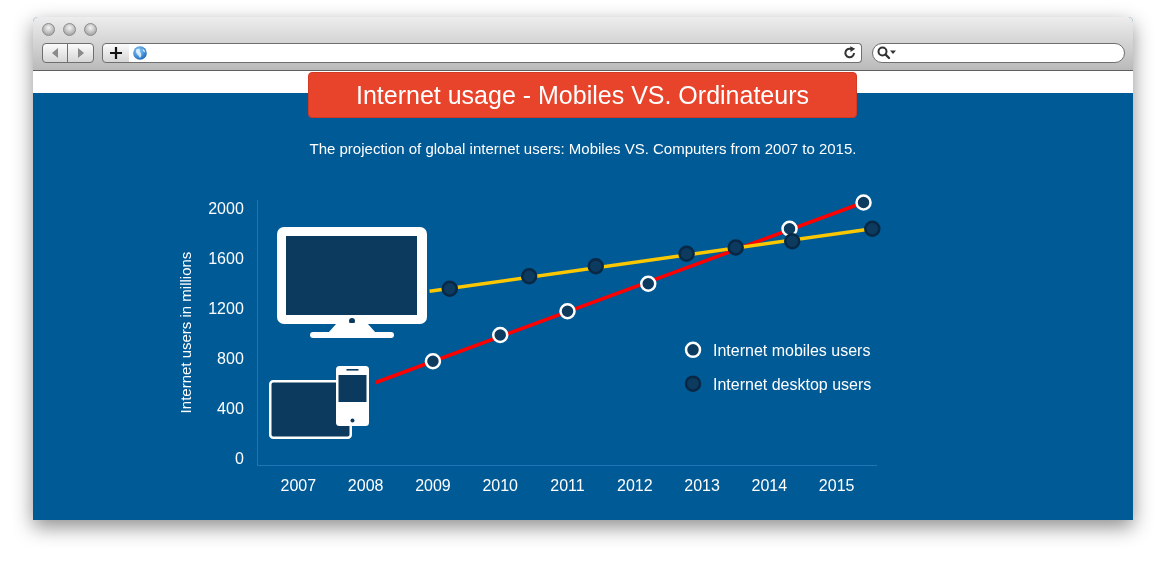 This screenshot has width=1166, height=569. What do you see at coordinates (582, 95) in the screenshot?
I see `chart-title: Internet usage - Mobiles VS. Ordinateurs` at bounding box center [582, 95].